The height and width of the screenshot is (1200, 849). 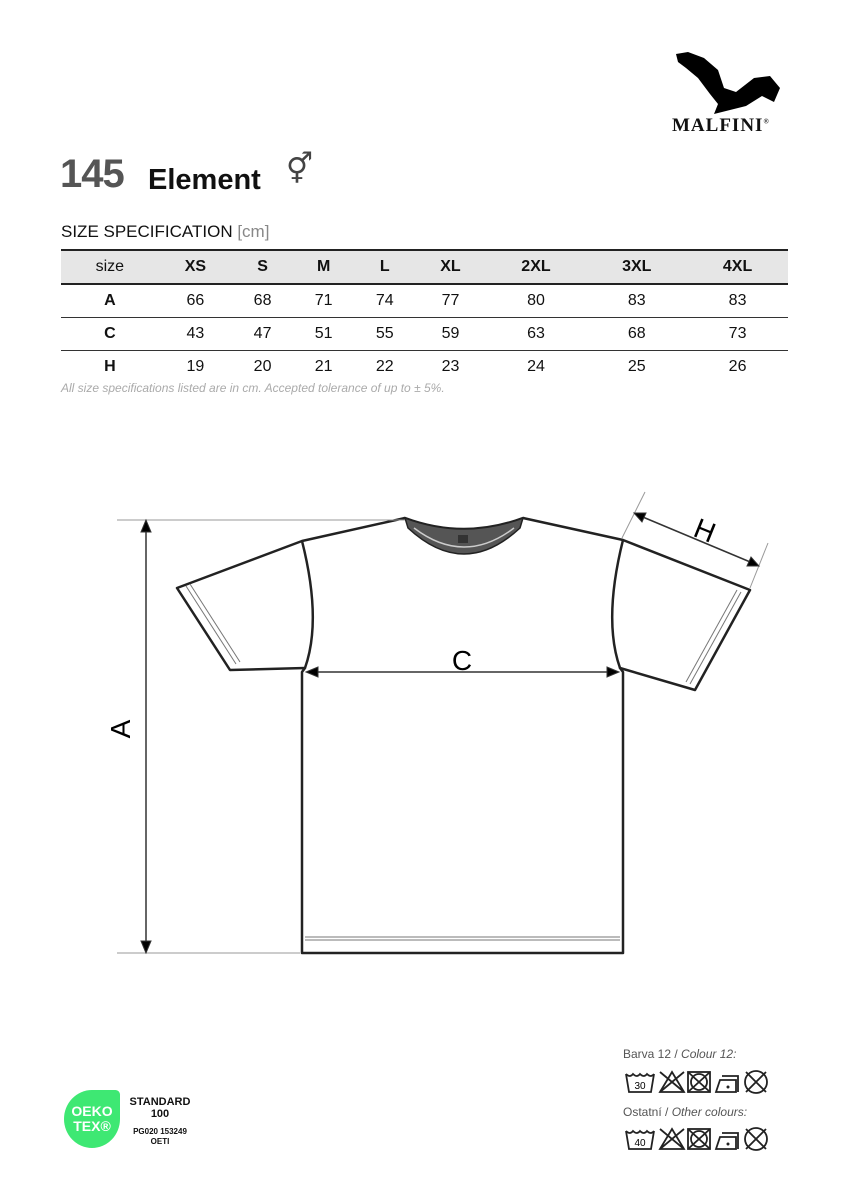 What do you see at coordinates (450, 366) in the screenshot?
I see `table-cell: 23` at bounding box center [450, 366].